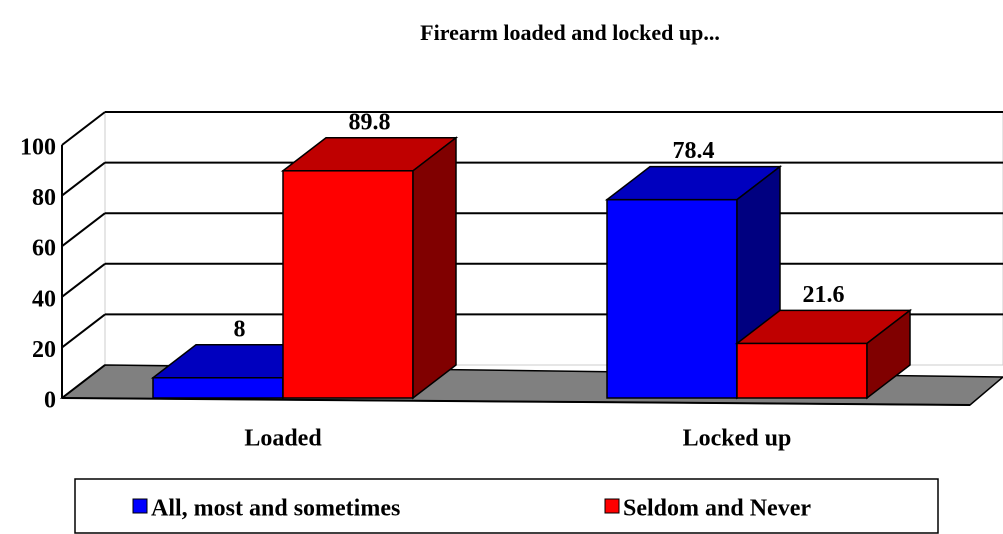 The width and height of the screenshot is (1003, 534). I want to click on value-label: 89.8, so click(370, 122).